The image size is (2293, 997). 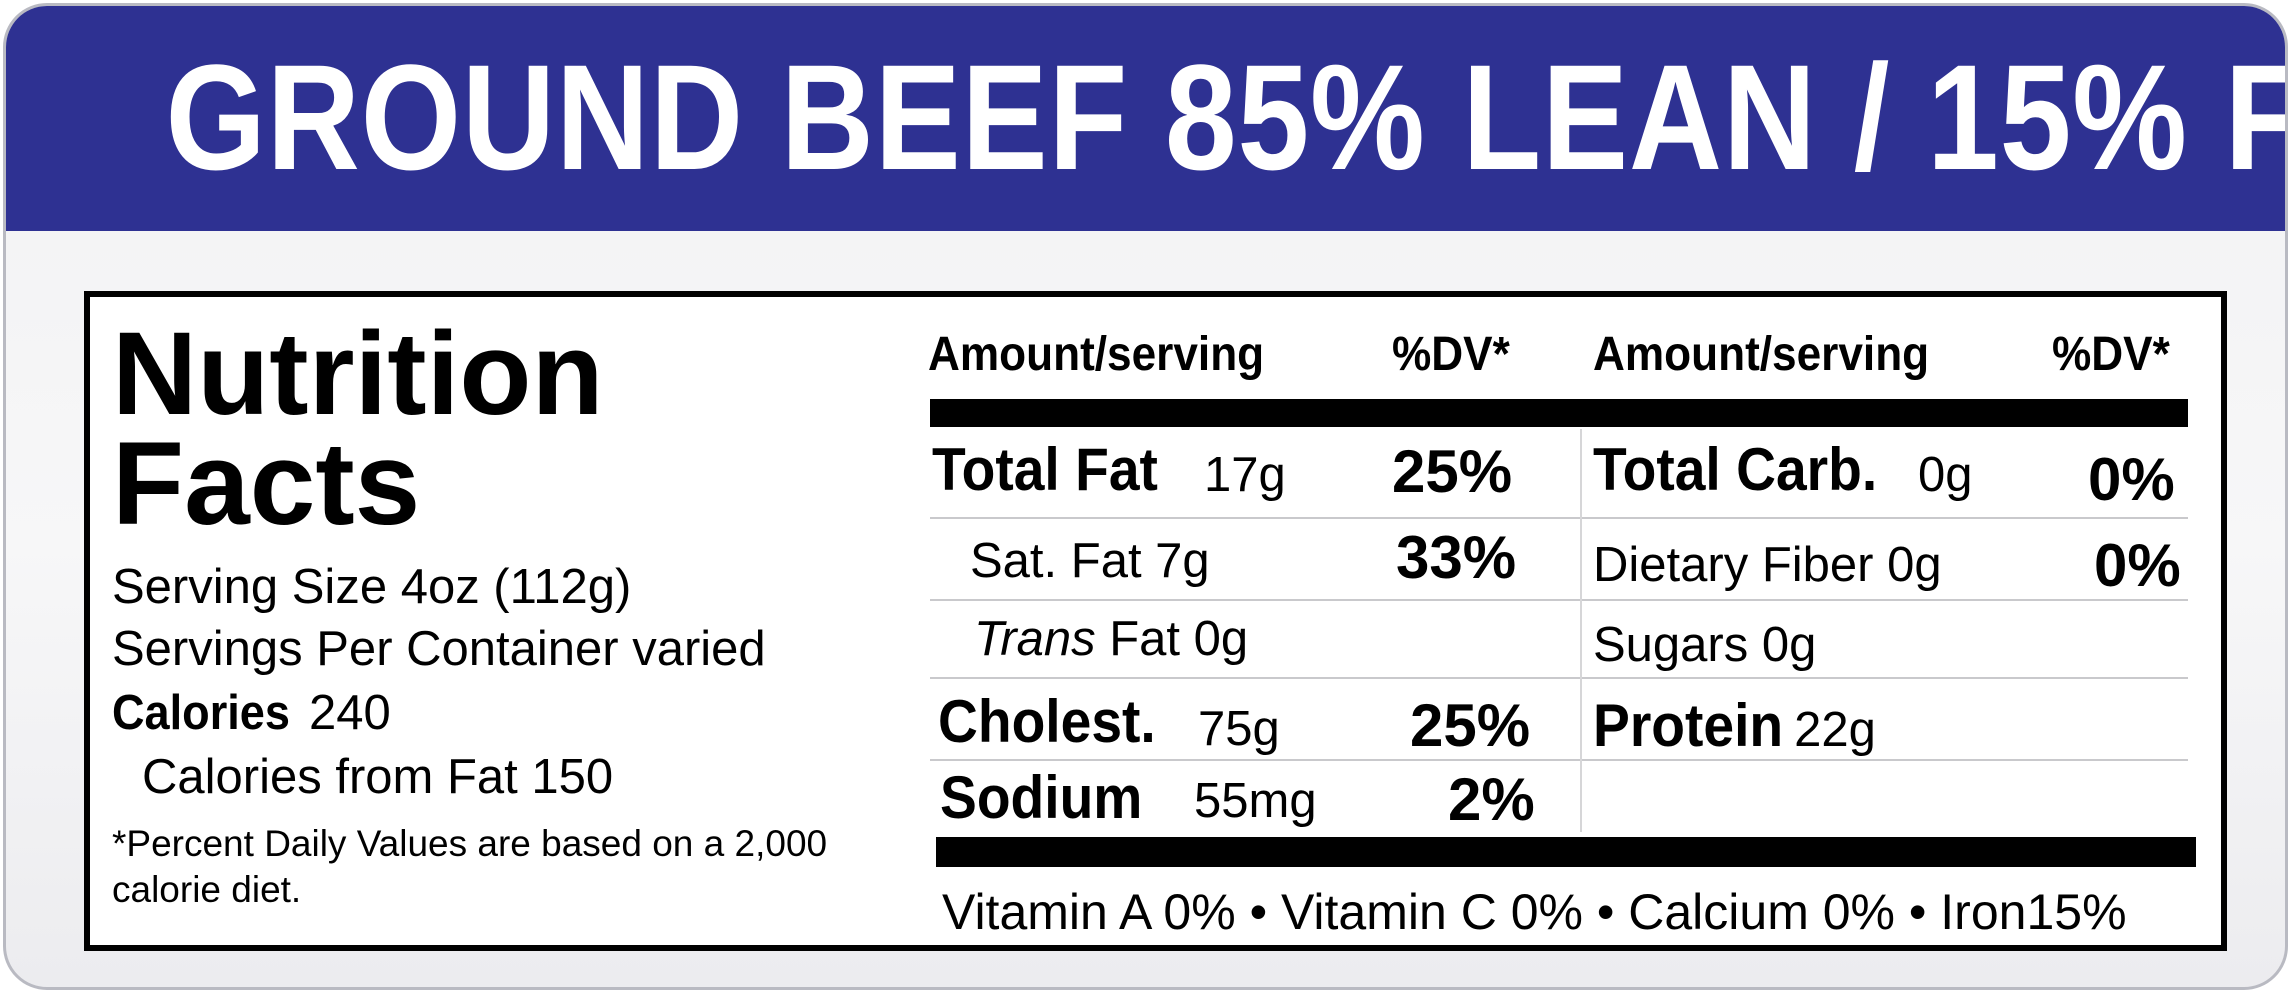 I want to click on total-carb-label: Total Carb., so click(x=1735, y=469).